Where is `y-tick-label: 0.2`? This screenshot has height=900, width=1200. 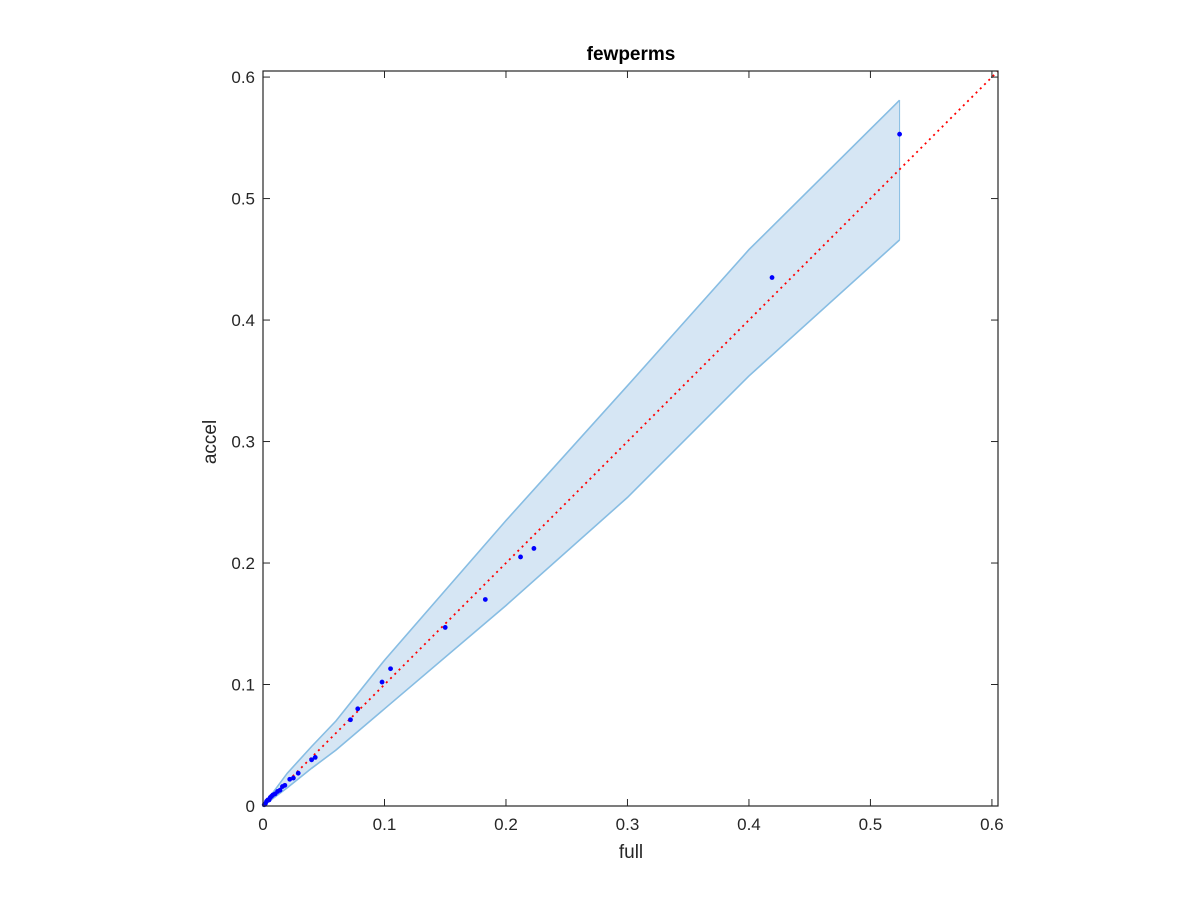
y-tick-label: 0.2 is located at coordinates (243, 563).